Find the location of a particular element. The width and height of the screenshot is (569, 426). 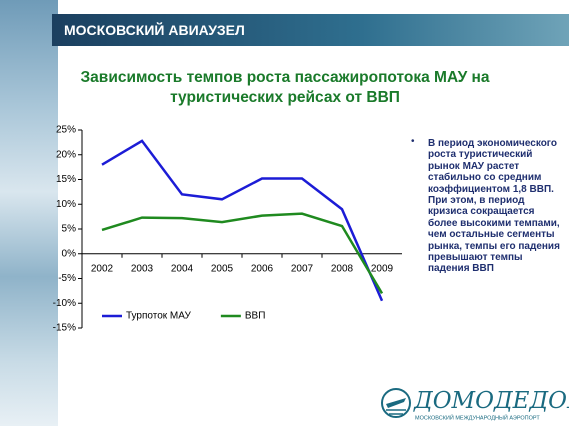

cloud-strip is located at coordinates (29, 213).